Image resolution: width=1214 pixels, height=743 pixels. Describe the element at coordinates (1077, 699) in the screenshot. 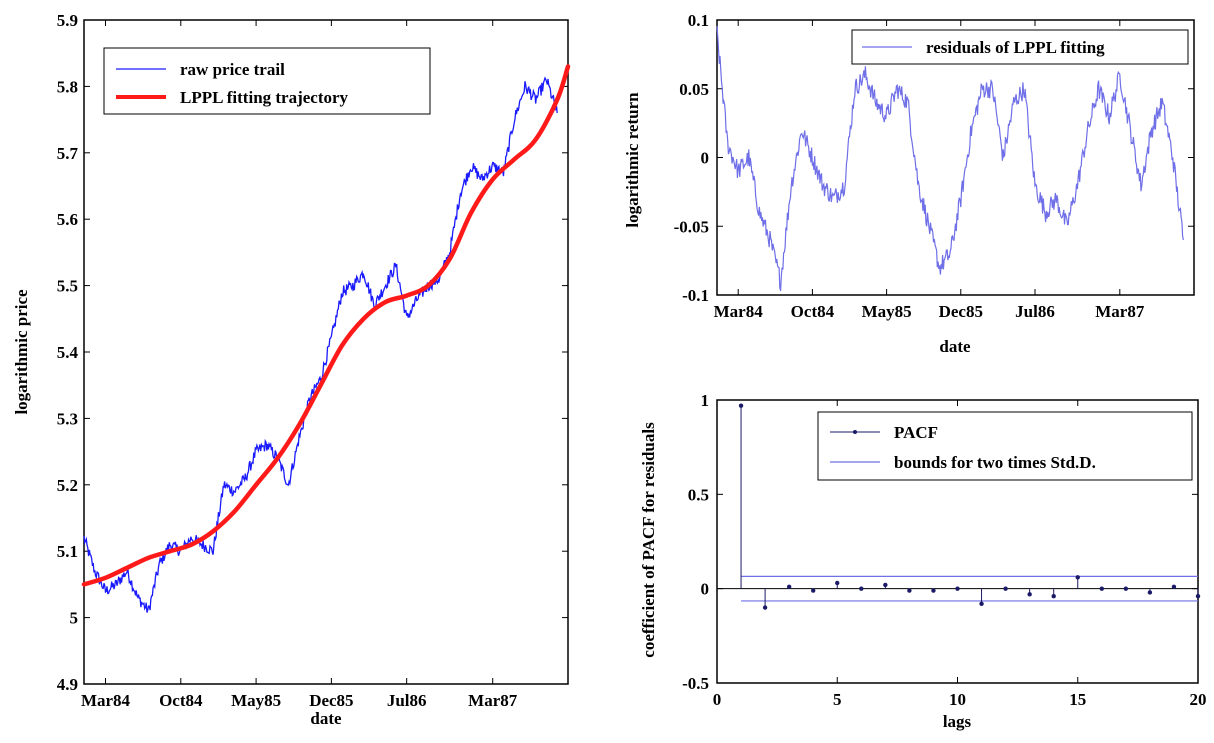

I see `x-tick-label: 15` at that location.